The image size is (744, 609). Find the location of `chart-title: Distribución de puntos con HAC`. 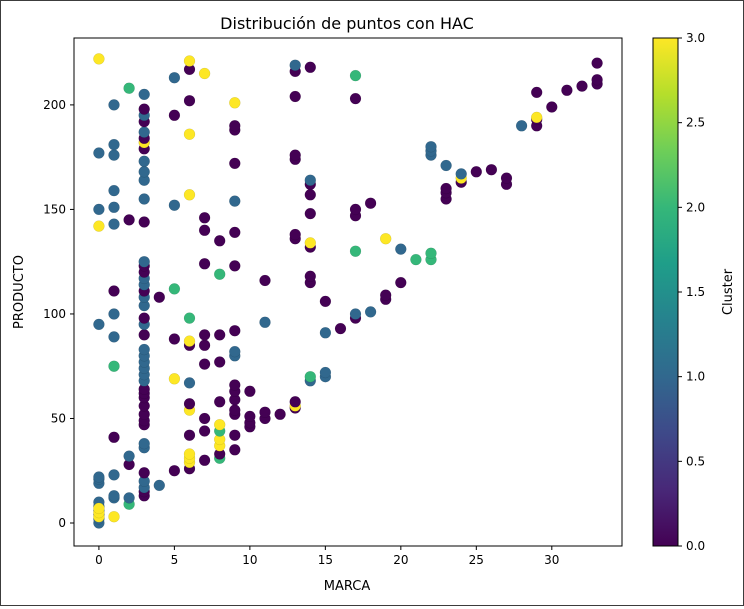

chart-title: Distribución de puntos con HAC is located at coordinates (347, 23).